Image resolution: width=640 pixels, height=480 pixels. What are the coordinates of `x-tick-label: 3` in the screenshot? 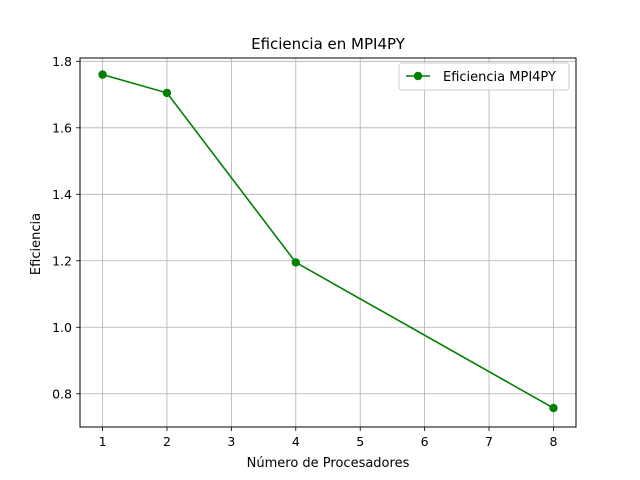 It's located at (231, 441).